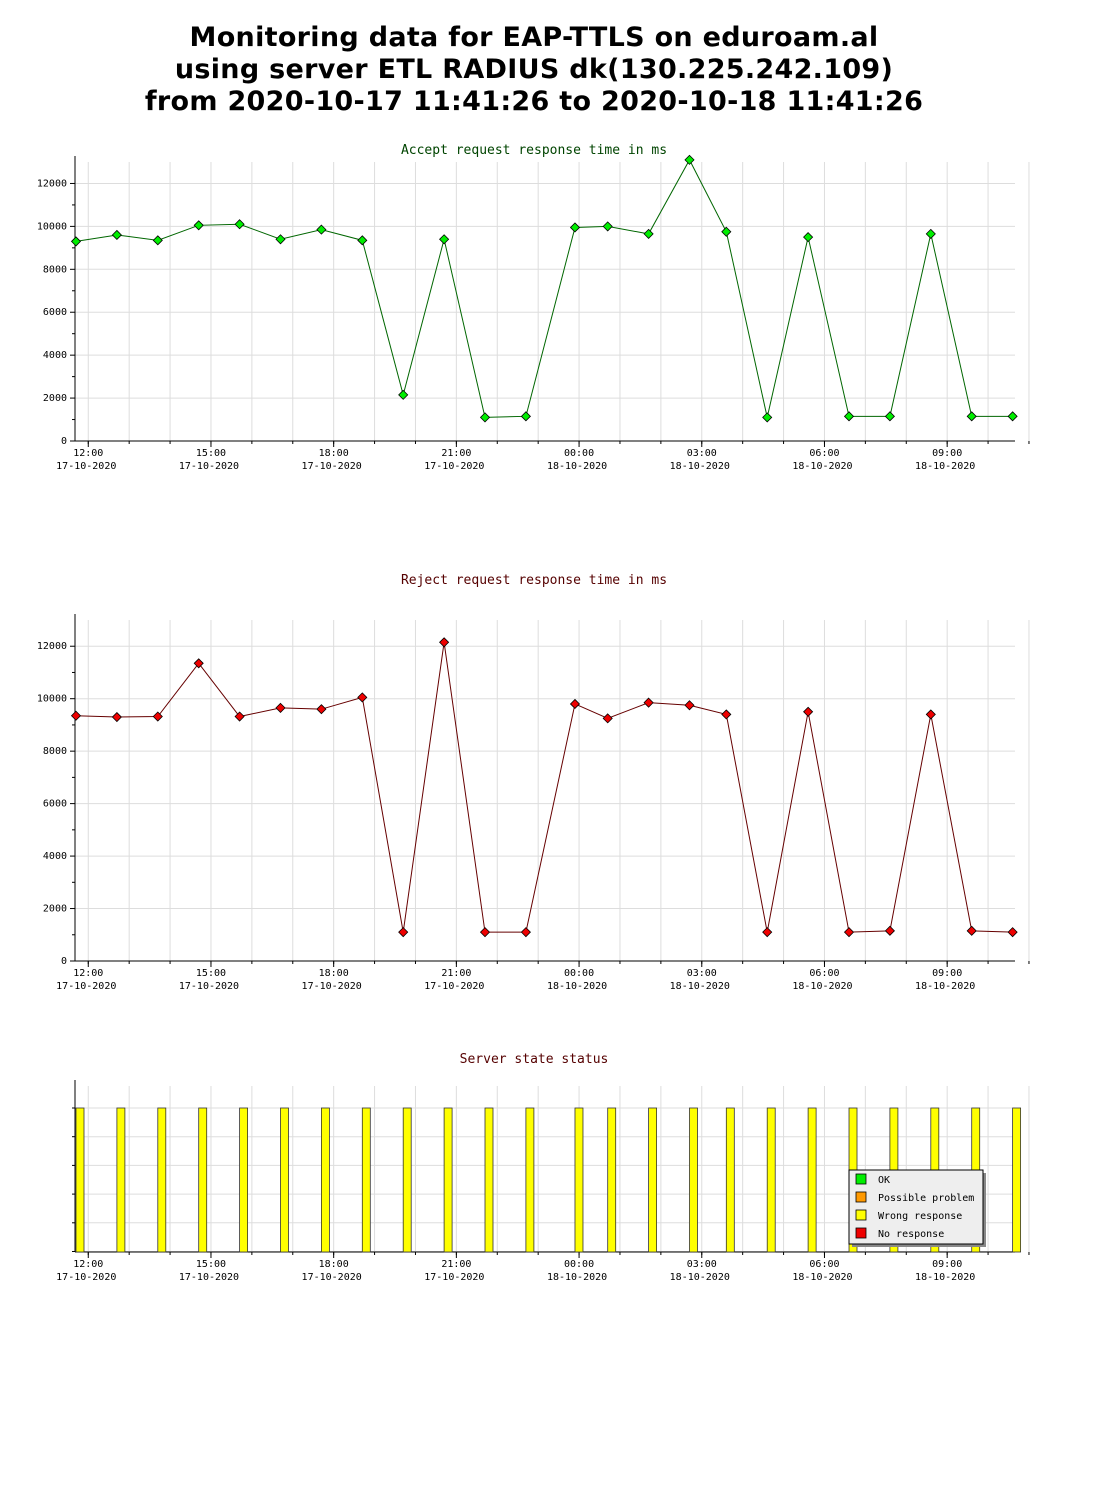  What do you see at coordinates (920, 1216) in the screenshot?
I see `legend-label: Wrong response` at bounding box center [920, 1216].